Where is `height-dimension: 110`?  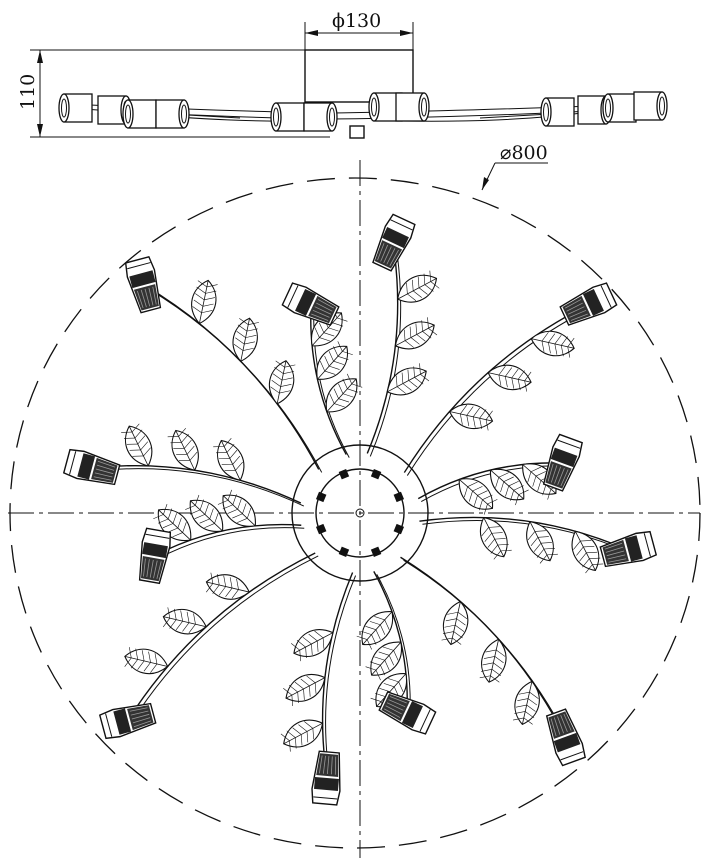
height-dimension: 110 is located at coordinates (173, 93).